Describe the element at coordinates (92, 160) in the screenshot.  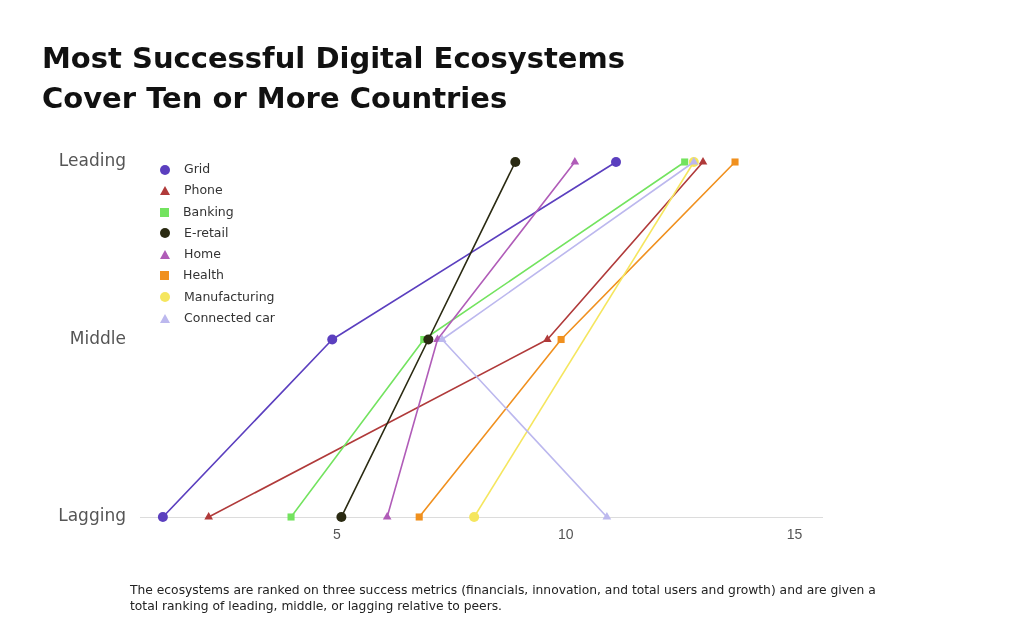
I see `y-tick-label: Leading` at that location.